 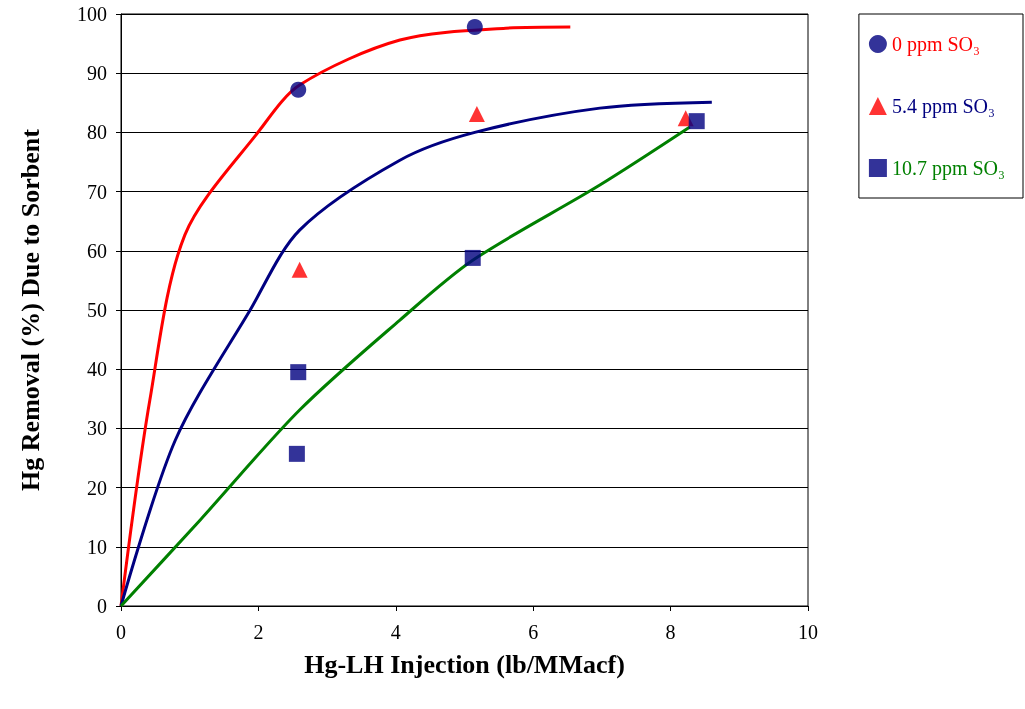 What do you see at coordinates (102, 606) in the screenshot?
I see `y-tick-label: 0` at bounding box center [102, 606].